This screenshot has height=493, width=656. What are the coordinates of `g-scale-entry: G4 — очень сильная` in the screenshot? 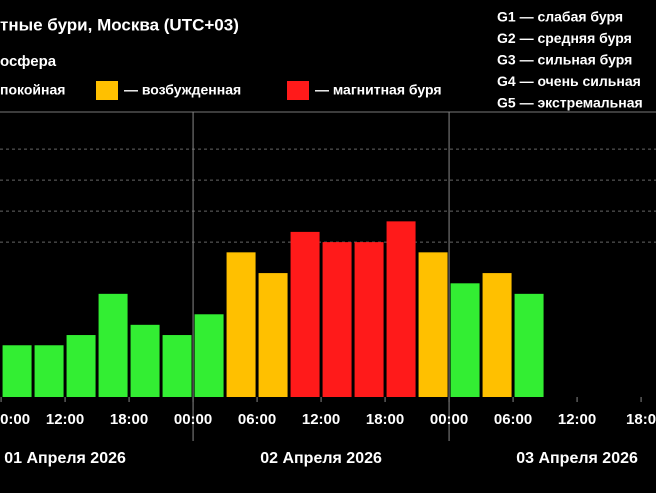 It's located at (569, 81).